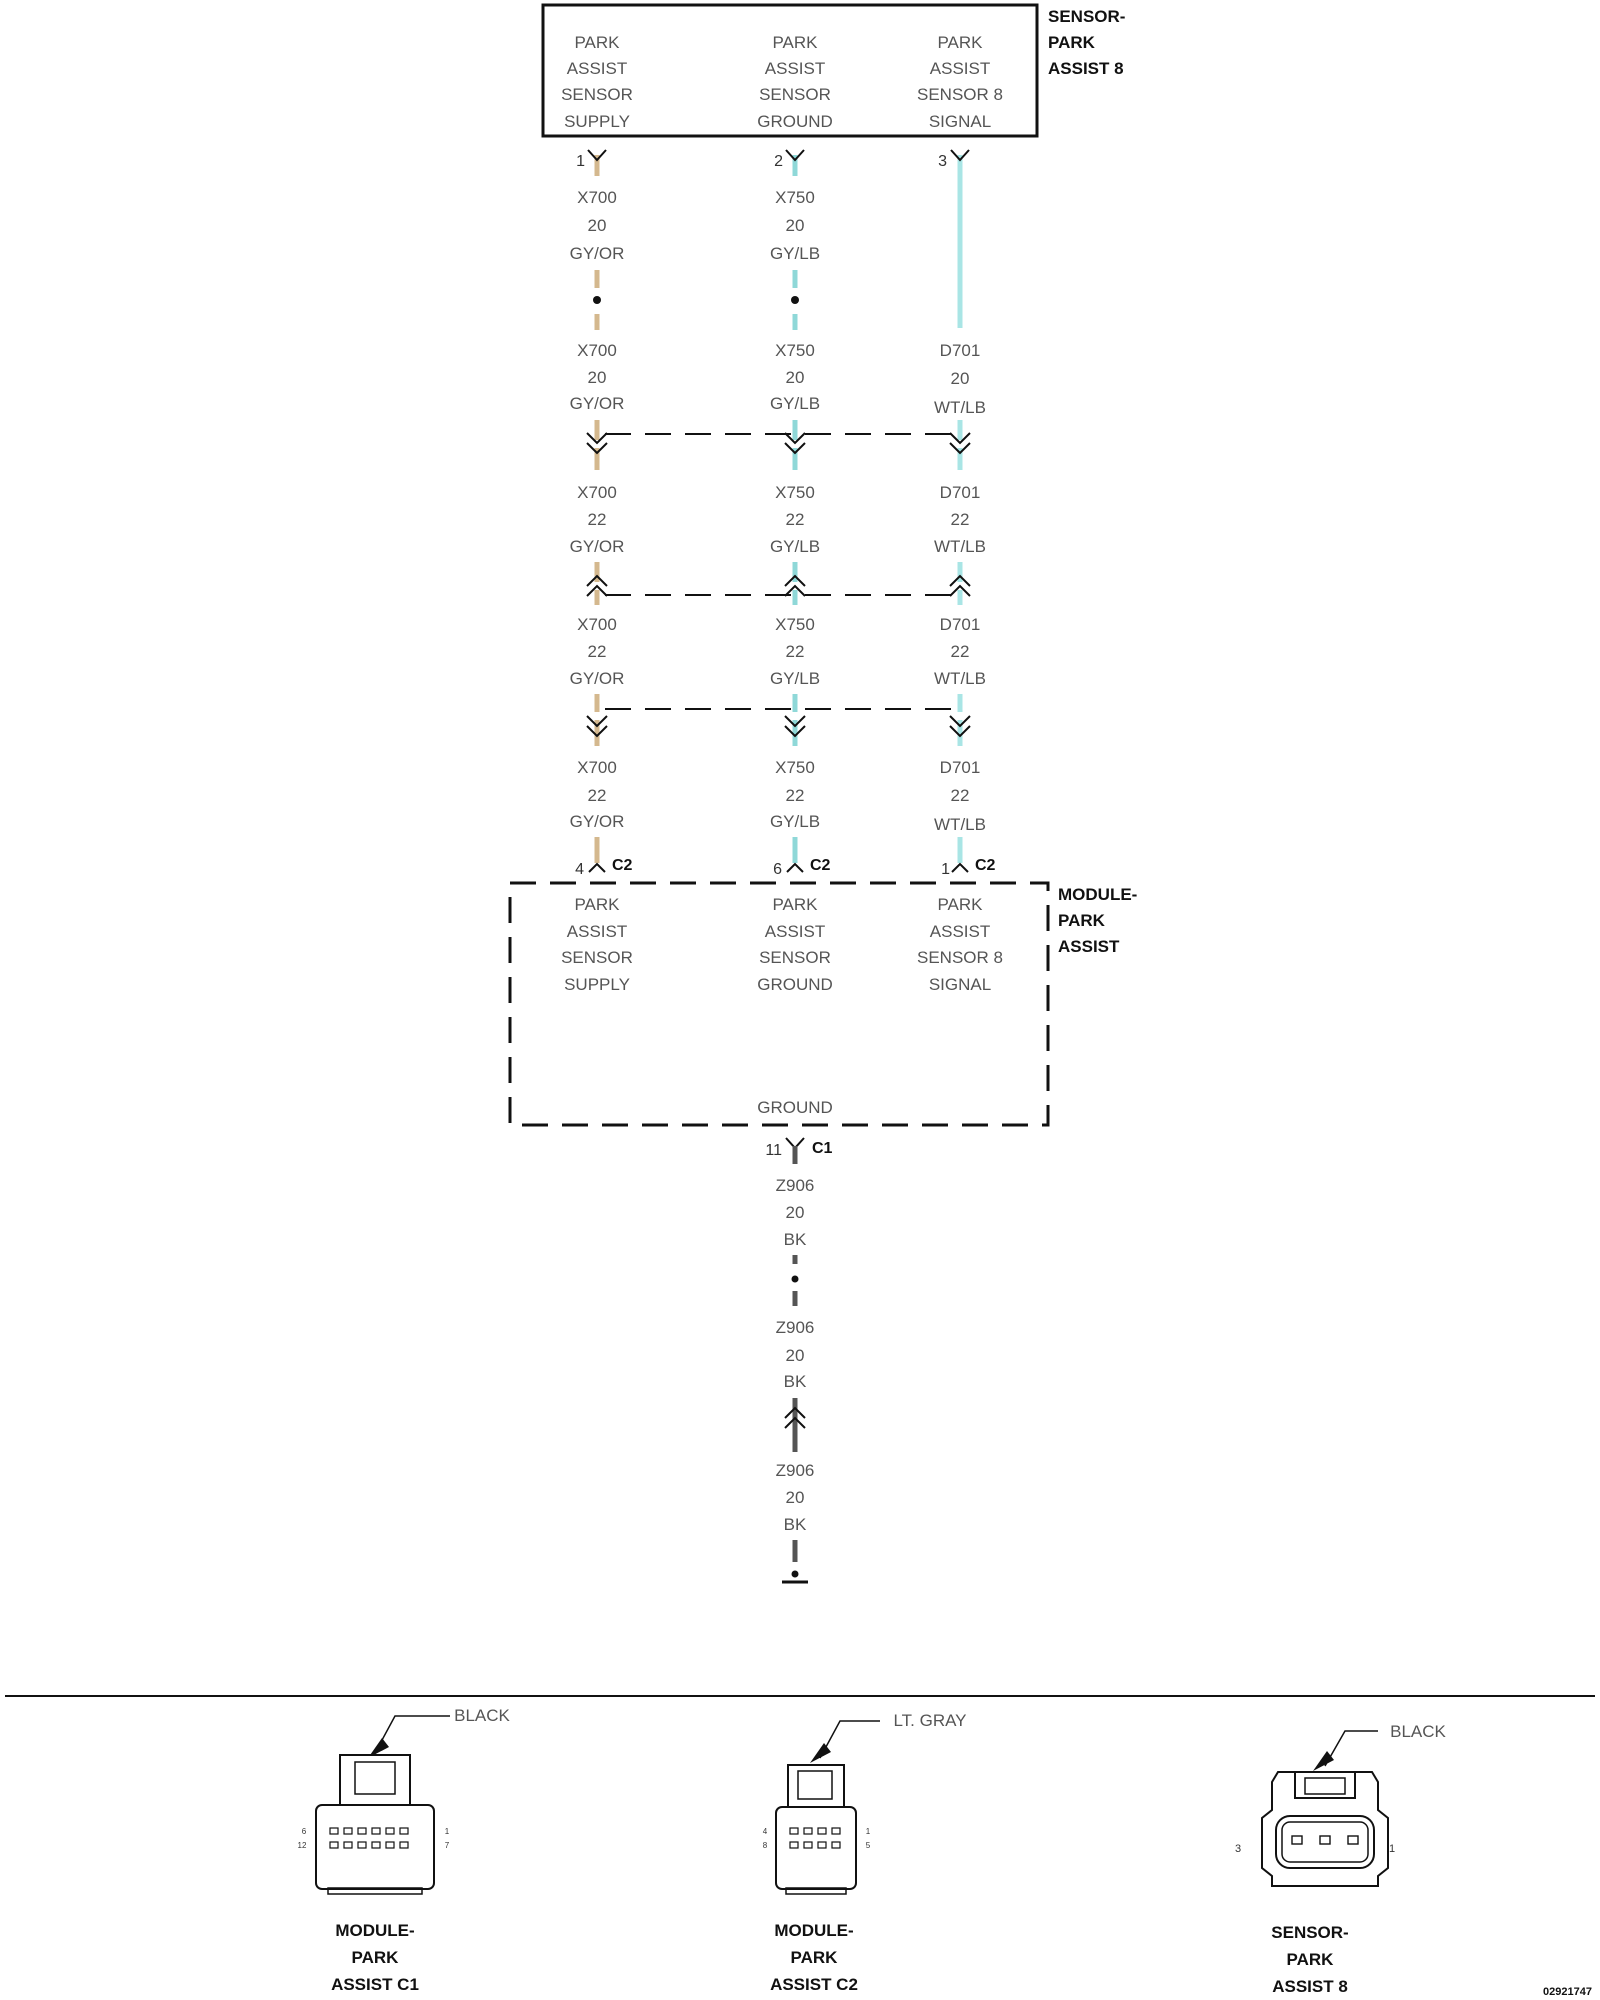  I want to click on sensor-pin-1: 1, so click(580, 161).